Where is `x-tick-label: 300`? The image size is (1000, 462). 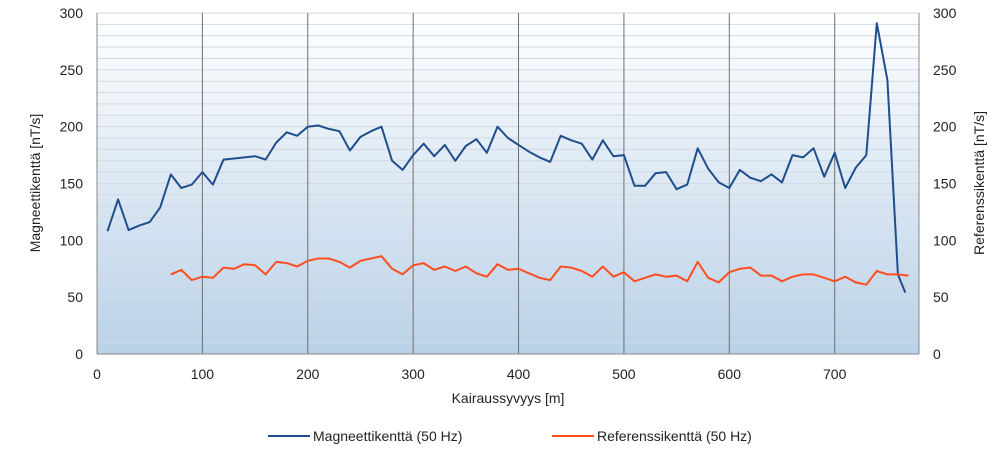 x-tick-label: 300 is located at coordinates (413, 374).